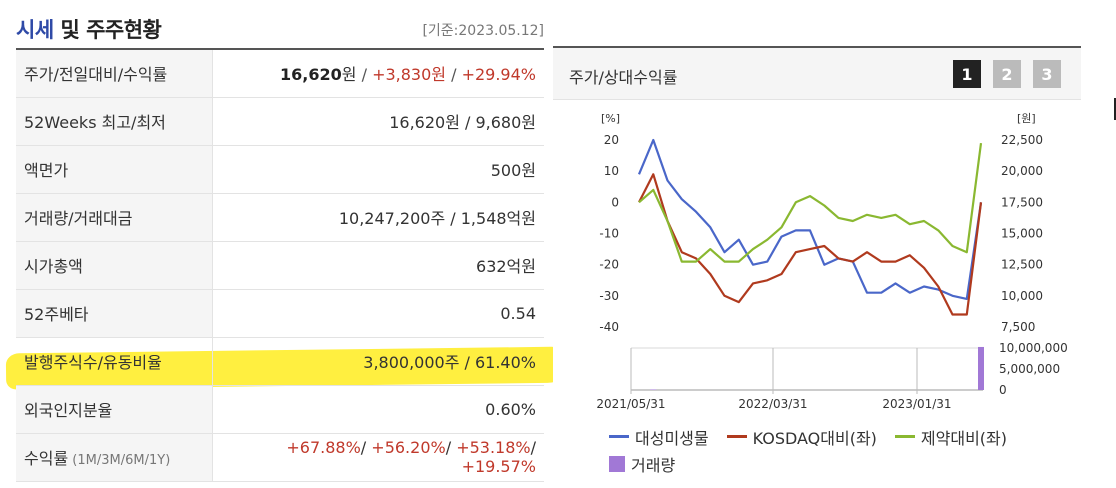 The image size is (1116, 488). What do you see at coordinates (498, 75) in the screenshot?
I see `price-change-pct: +29.94%` at bounding box center [498, 75].